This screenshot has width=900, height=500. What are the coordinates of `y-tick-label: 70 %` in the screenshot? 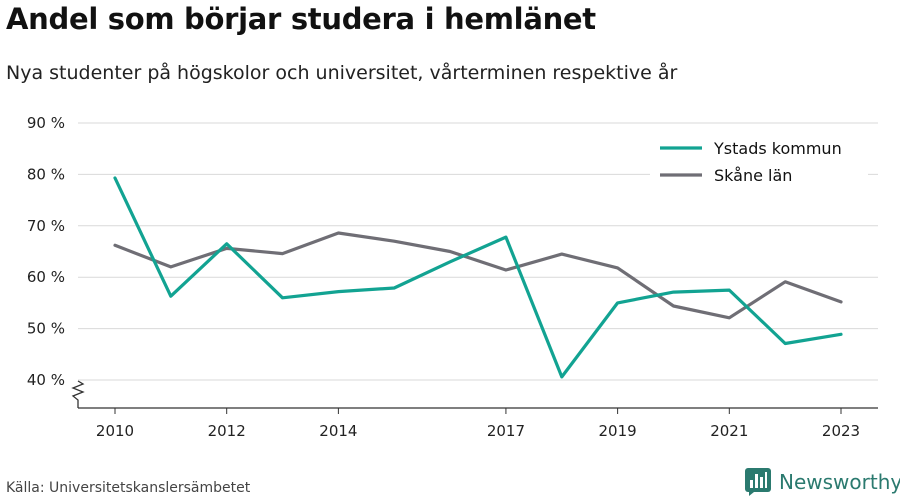 It's located at (46, 226).